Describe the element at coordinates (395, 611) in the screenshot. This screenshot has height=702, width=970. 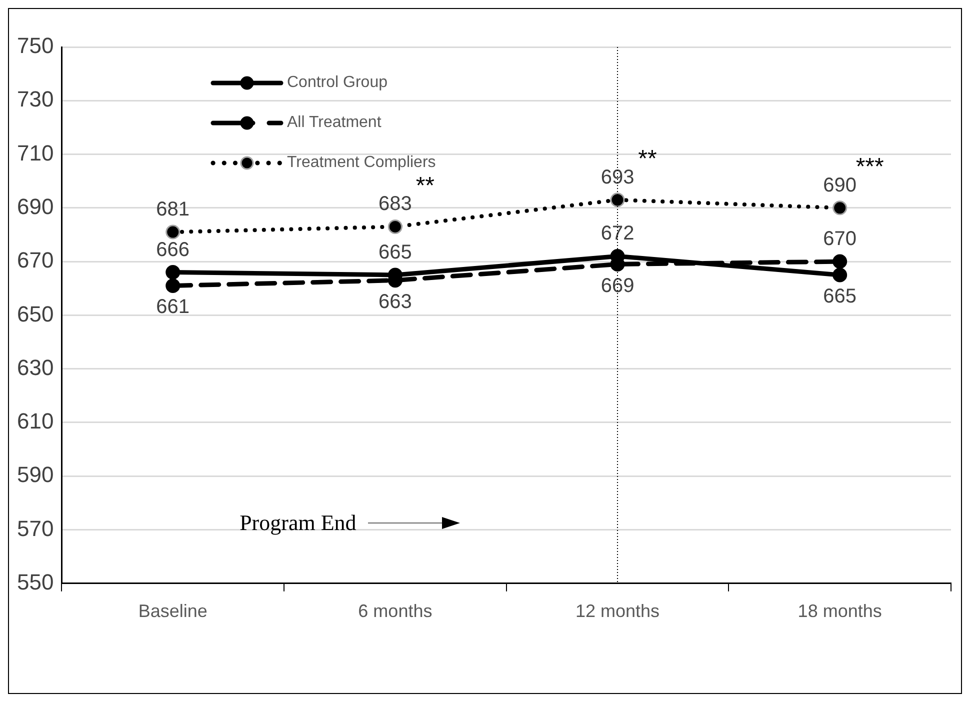
I see `x-tick-label: 6 months` at that location.